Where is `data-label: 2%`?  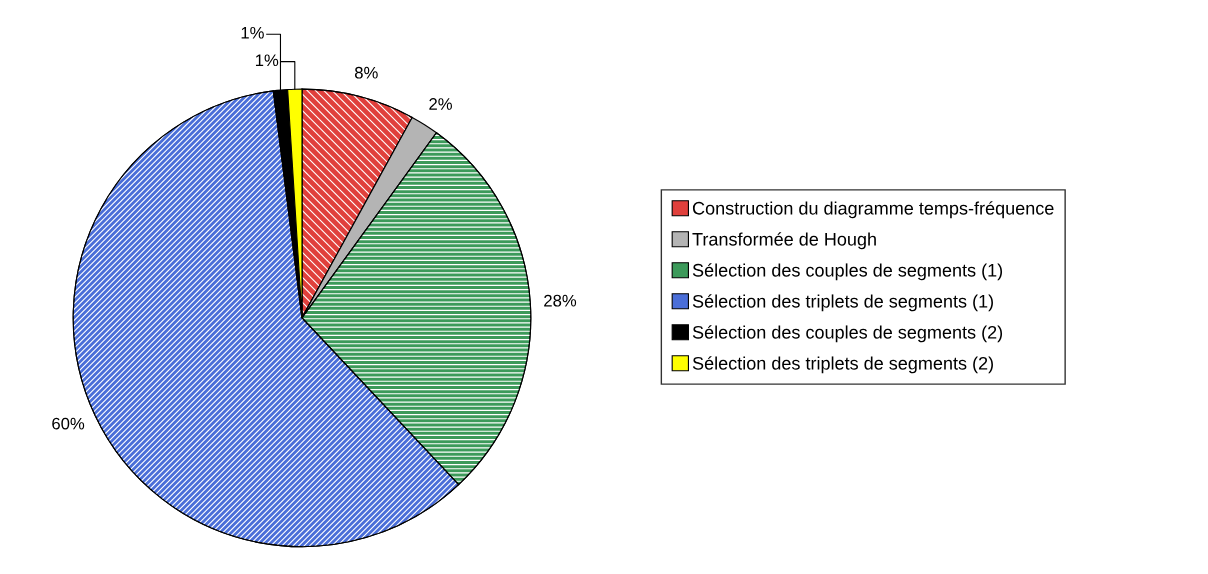 data-label: 2% is located at coordinates (440, 104).